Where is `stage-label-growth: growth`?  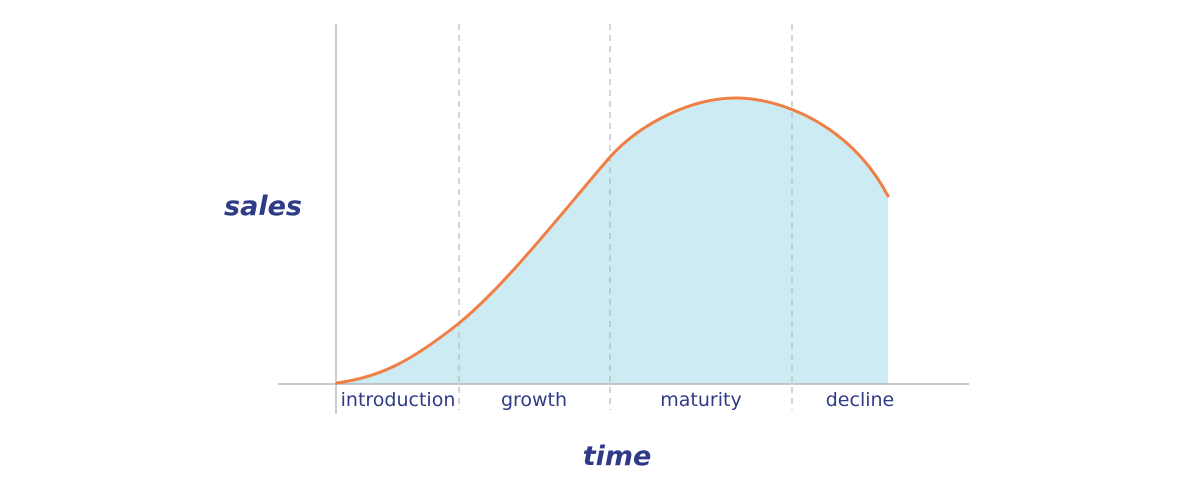
stage-label-growth: growth is located at coordinates (534, 400).